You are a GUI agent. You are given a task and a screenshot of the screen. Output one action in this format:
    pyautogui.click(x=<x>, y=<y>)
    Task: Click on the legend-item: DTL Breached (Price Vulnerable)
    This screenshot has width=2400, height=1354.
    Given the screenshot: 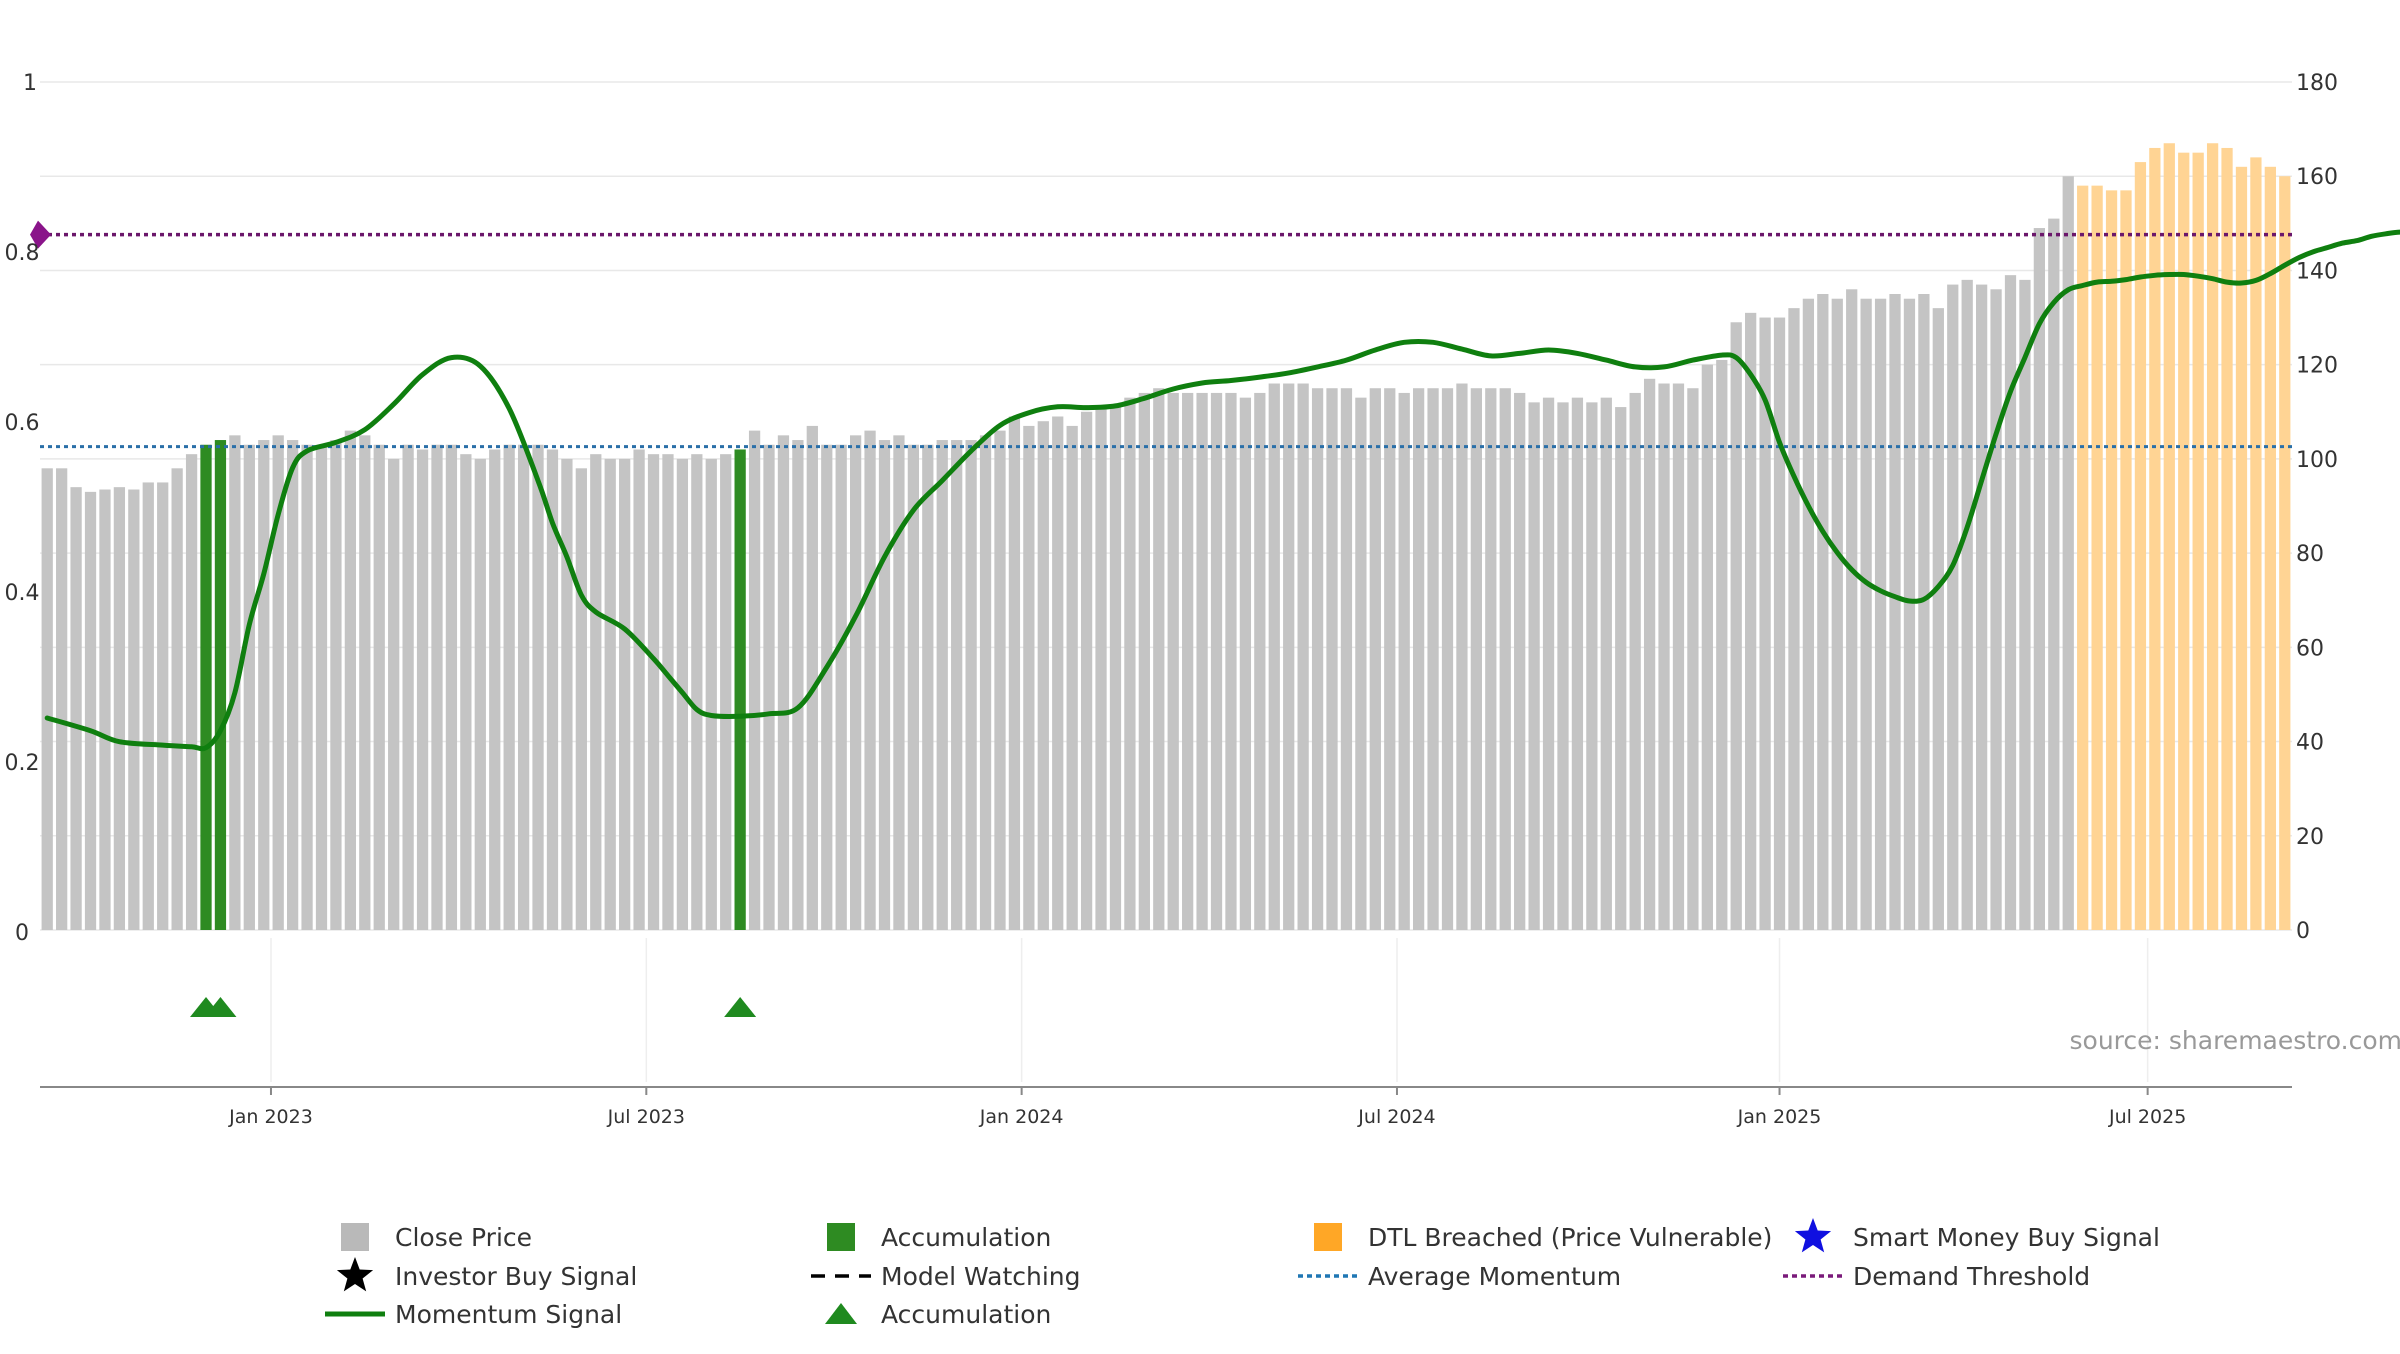 What is the action you would take?
    pyautogui.click(x=1543, y=1237)
    